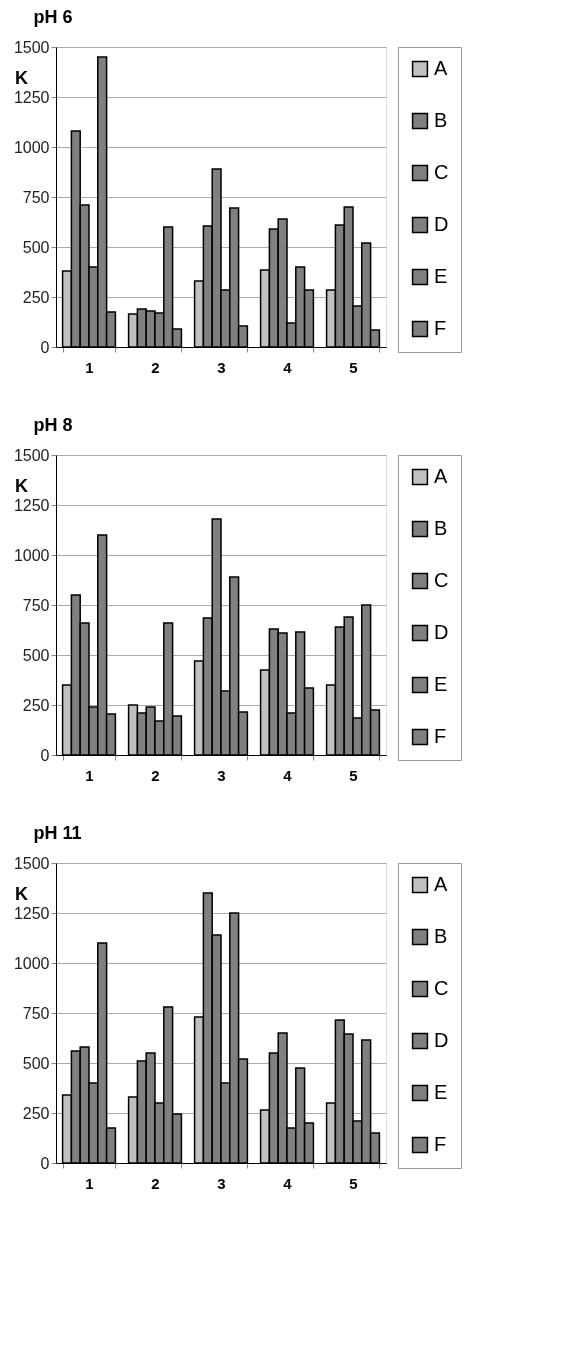 The height and width of the screenshot is (1356, 571). What do you see at coordinates (53, 425) in the screenshot?
I see `chart-title: pH 8` at bounding box center [53, 425].